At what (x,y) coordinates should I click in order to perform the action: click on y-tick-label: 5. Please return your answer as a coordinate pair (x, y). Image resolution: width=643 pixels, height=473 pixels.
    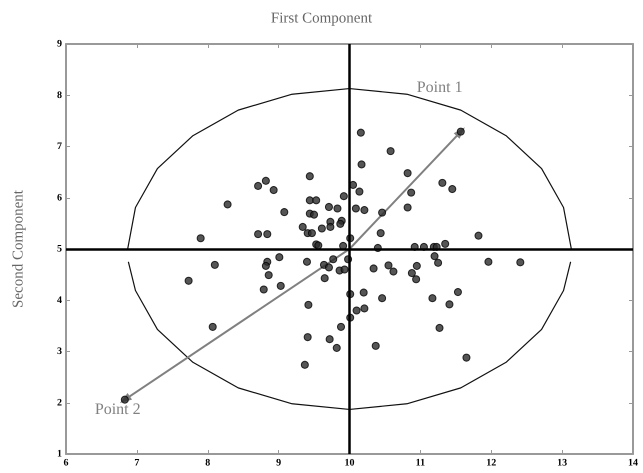
    Looking at the image, I should click on (59, 249).